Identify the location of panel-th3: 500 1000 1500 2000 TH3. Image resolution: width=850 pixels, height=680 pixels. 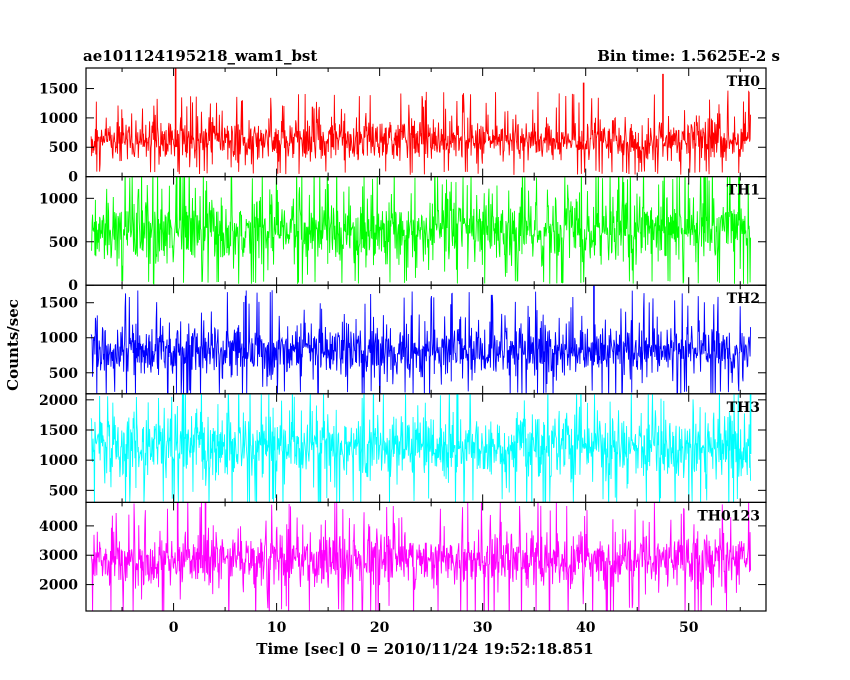
(403, 448).